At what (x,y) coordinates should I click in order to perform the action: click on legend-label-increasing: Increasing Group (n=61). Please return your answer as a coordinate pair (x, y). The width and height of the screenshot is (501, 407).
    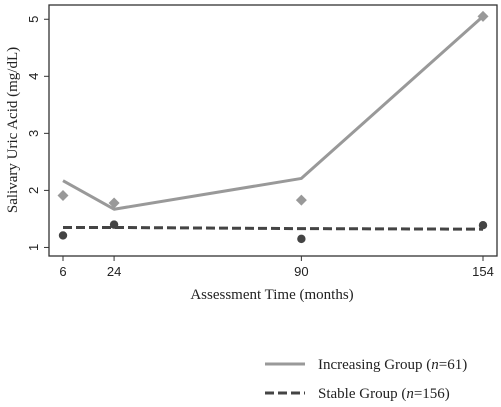
    Looking at the image, I should click on (392, 365).